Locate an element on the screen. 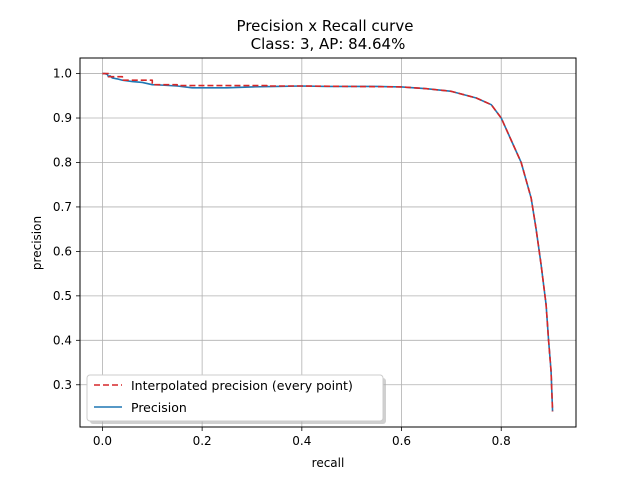 The image size is (640, 480). legend-label-interpolated: Interpolated precision (every point) is located at coordinates (242, 385).